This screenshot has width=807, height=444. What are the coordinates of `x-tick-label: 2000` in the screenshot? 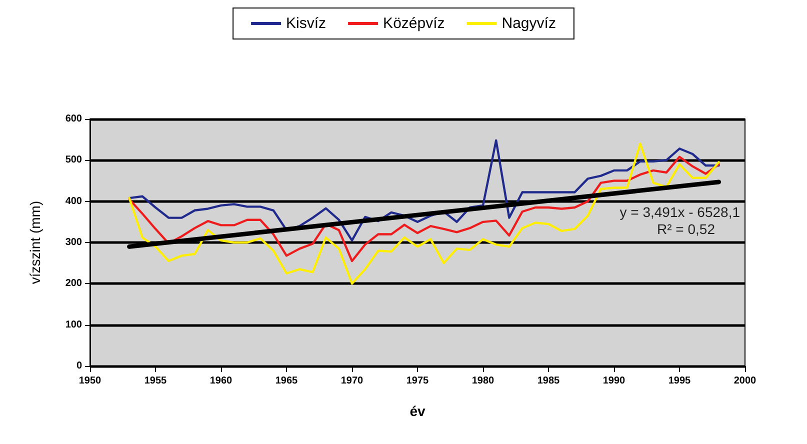 It's located at (745, 381).